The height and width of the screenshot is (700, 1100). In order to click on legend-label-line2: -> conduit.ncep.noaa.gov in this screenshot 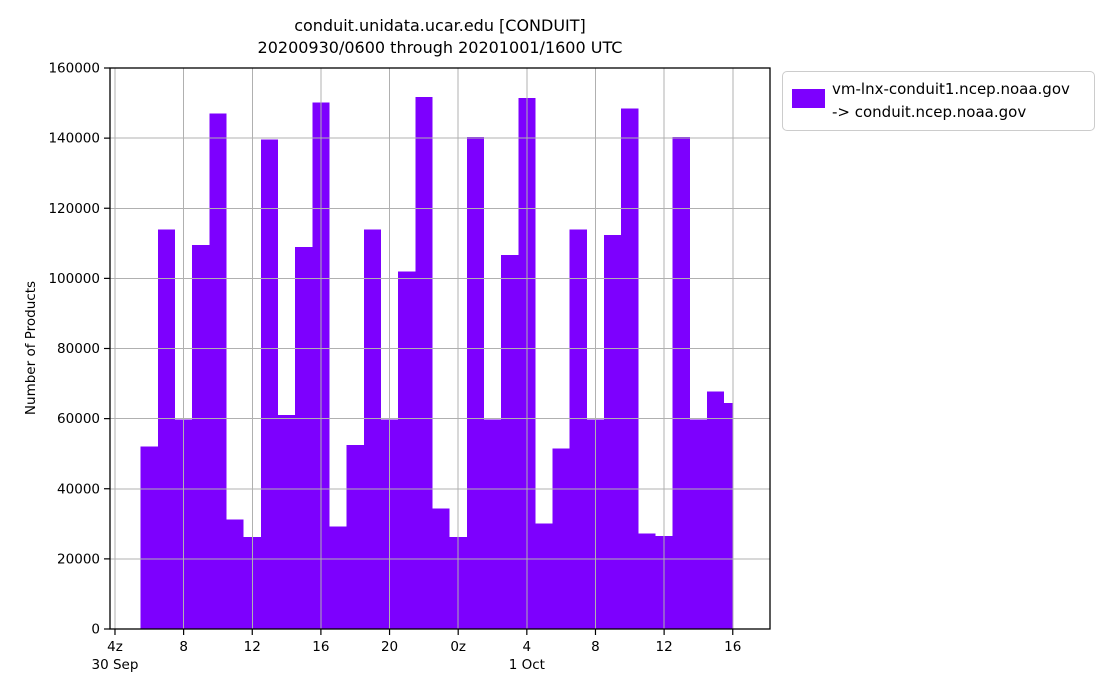, I will do `click(929, 112)`.